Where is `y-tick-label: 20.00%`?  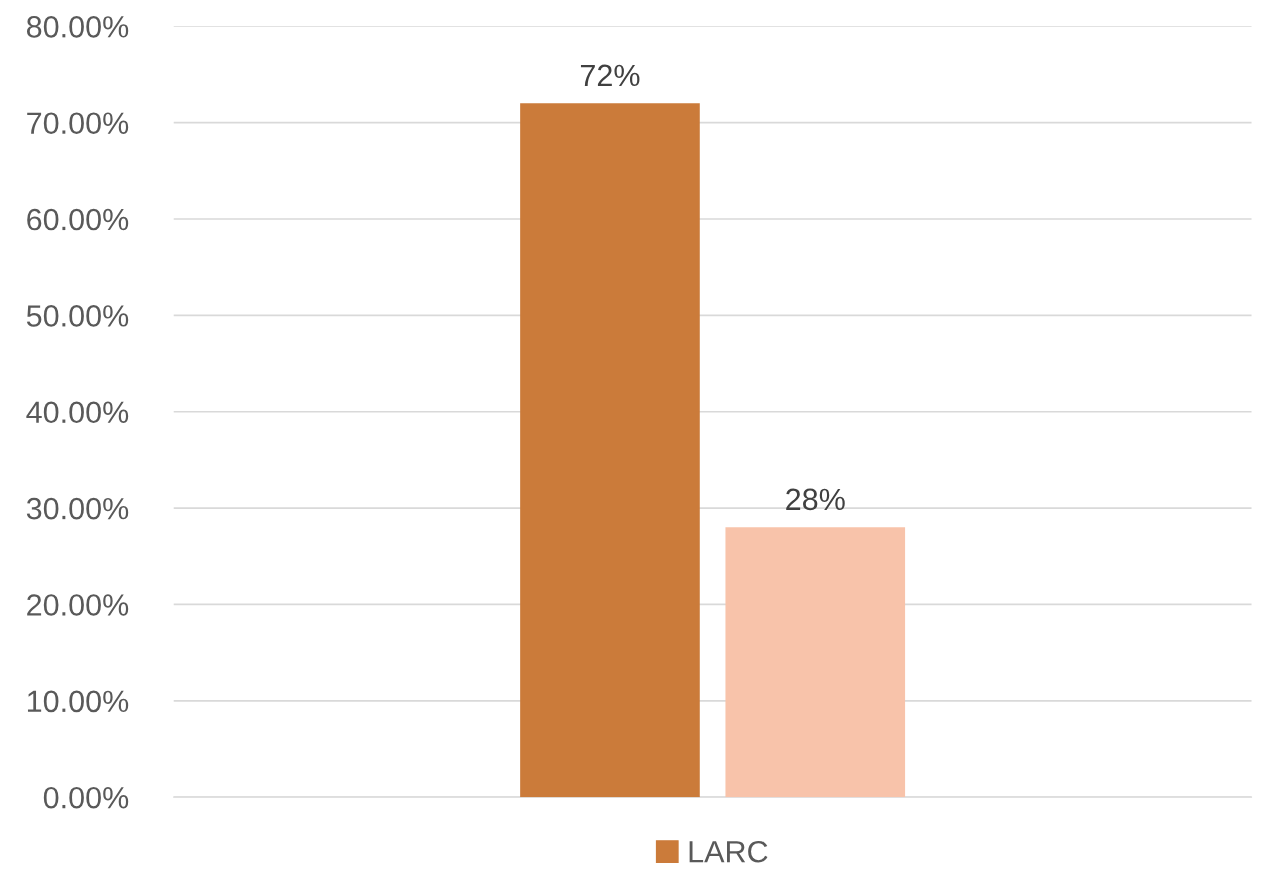 y-tick-label: 20.00% is located at coordinates (78, 605).